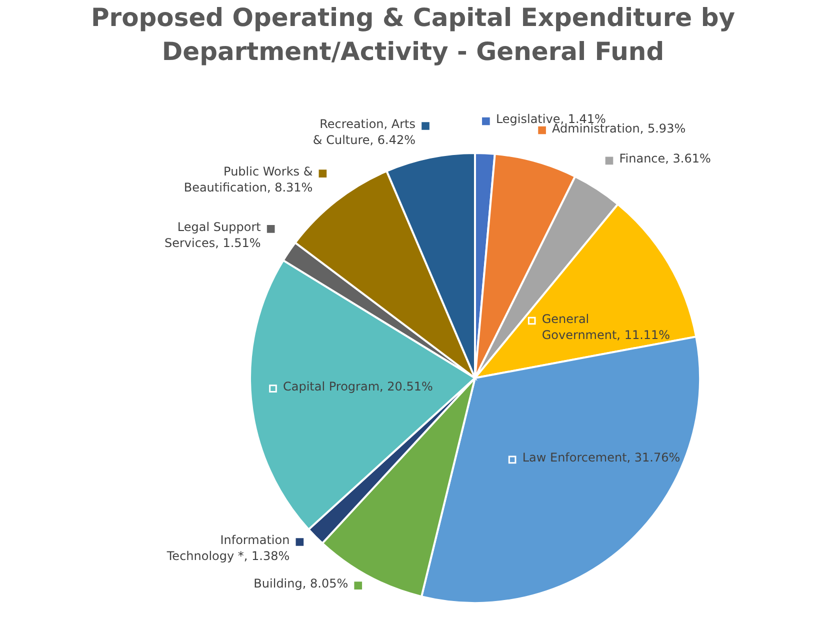  What do you see at coordinates (357, 387) in the screenshot?
I see `legend-label: Capital Program, 20.51%` at bounding box center [357, 387].